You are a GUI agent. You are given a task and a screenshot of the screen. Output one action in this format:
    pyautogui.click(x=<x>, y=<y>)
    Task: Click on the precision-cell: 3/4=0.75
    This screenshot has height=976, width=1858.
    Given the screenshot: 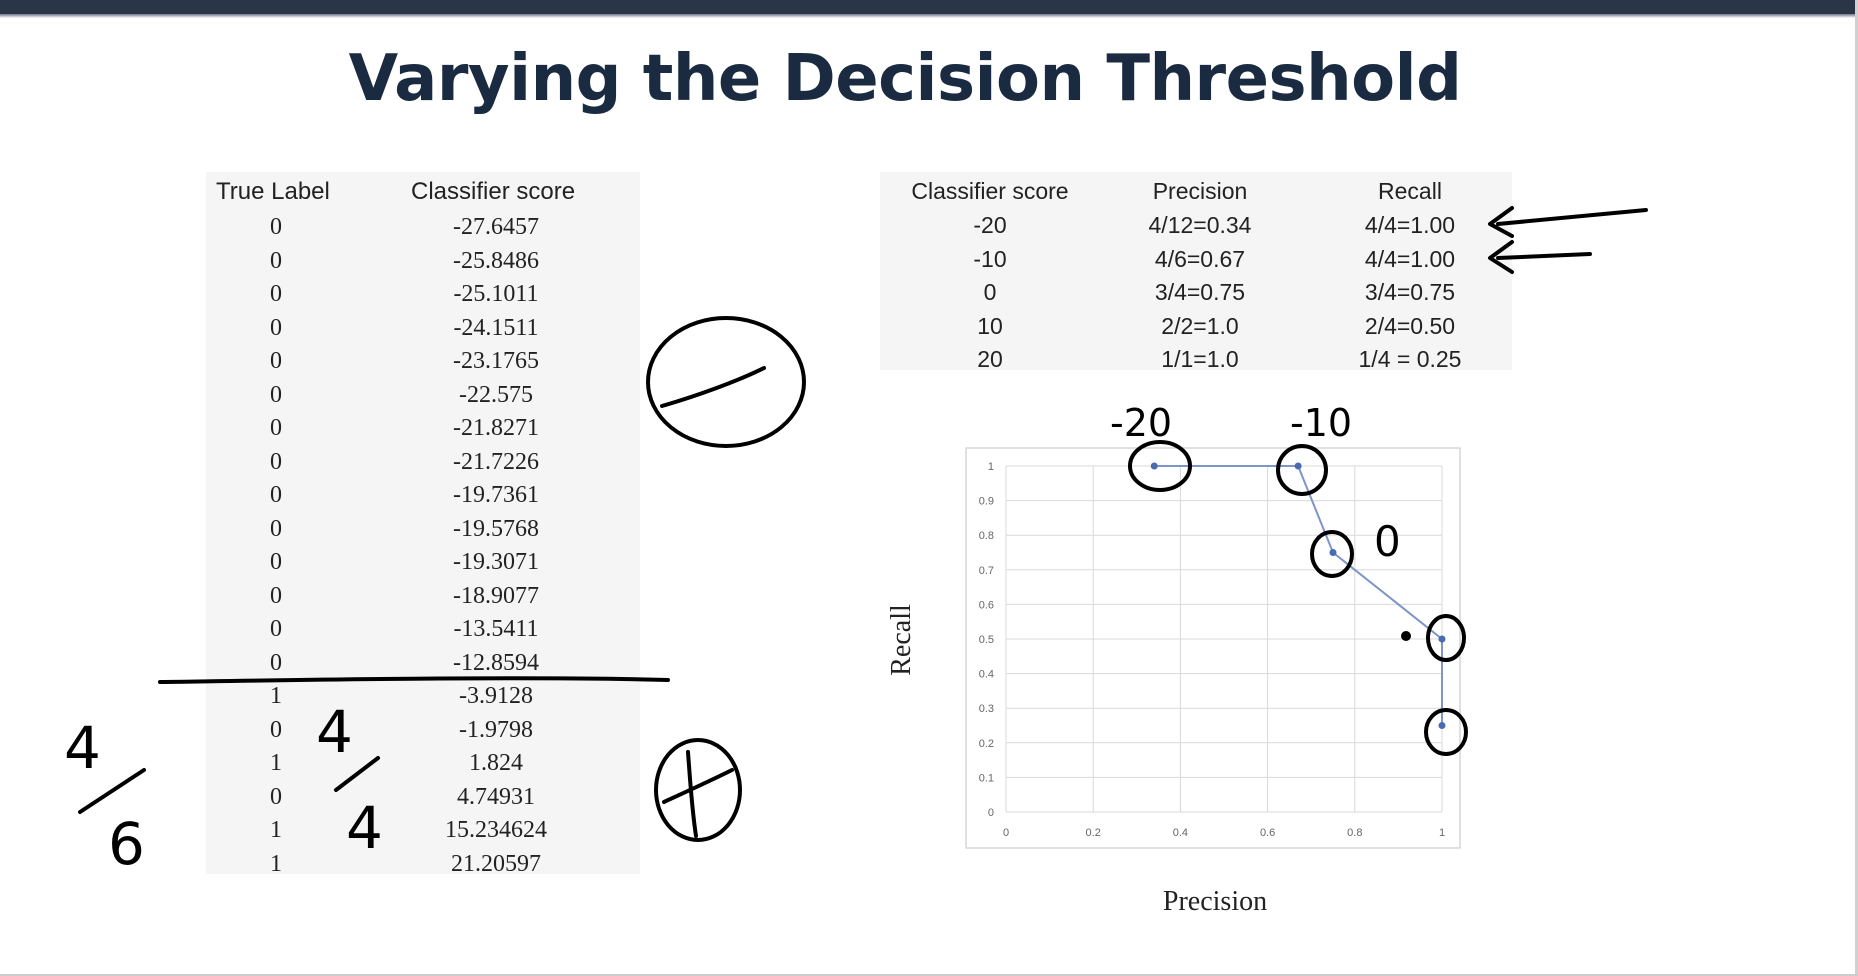 What is the action you would take?
    pyautogui.click(x=1200, y=292)
    